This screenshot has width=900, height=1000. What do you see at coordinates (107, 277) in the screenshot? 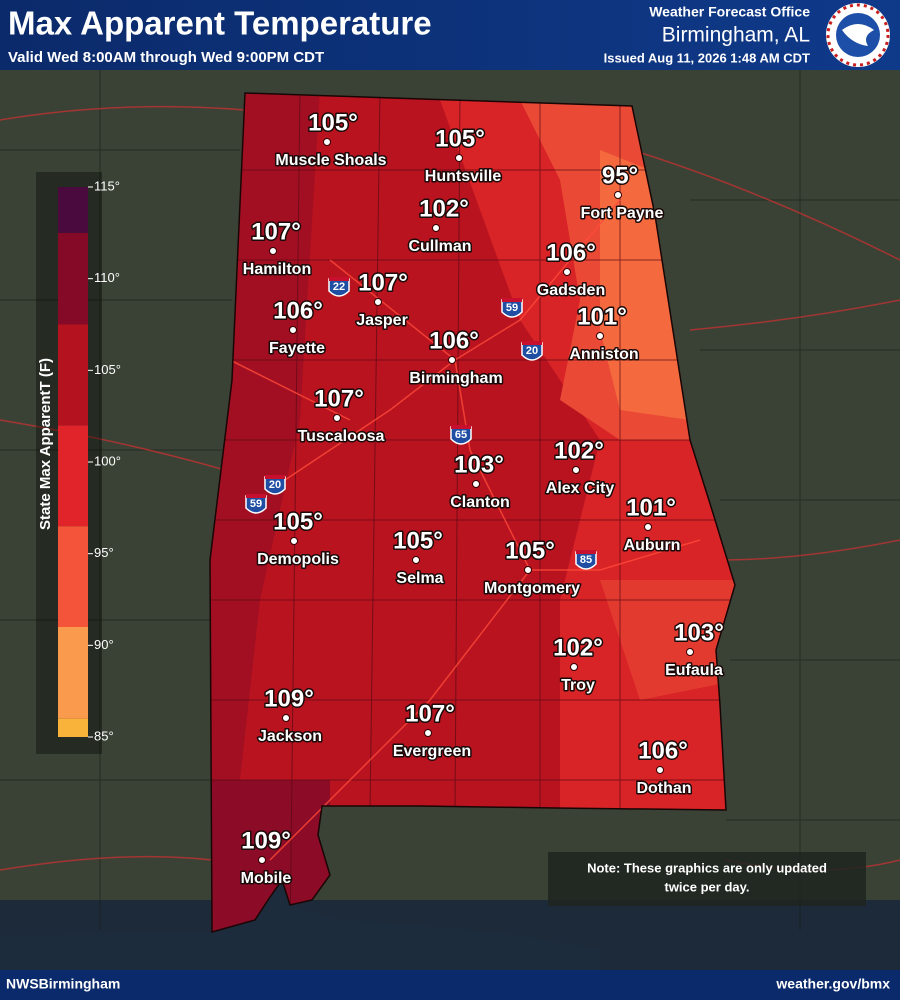
I see `legend-tick-label: 110°` at bounding box center [107, 277].